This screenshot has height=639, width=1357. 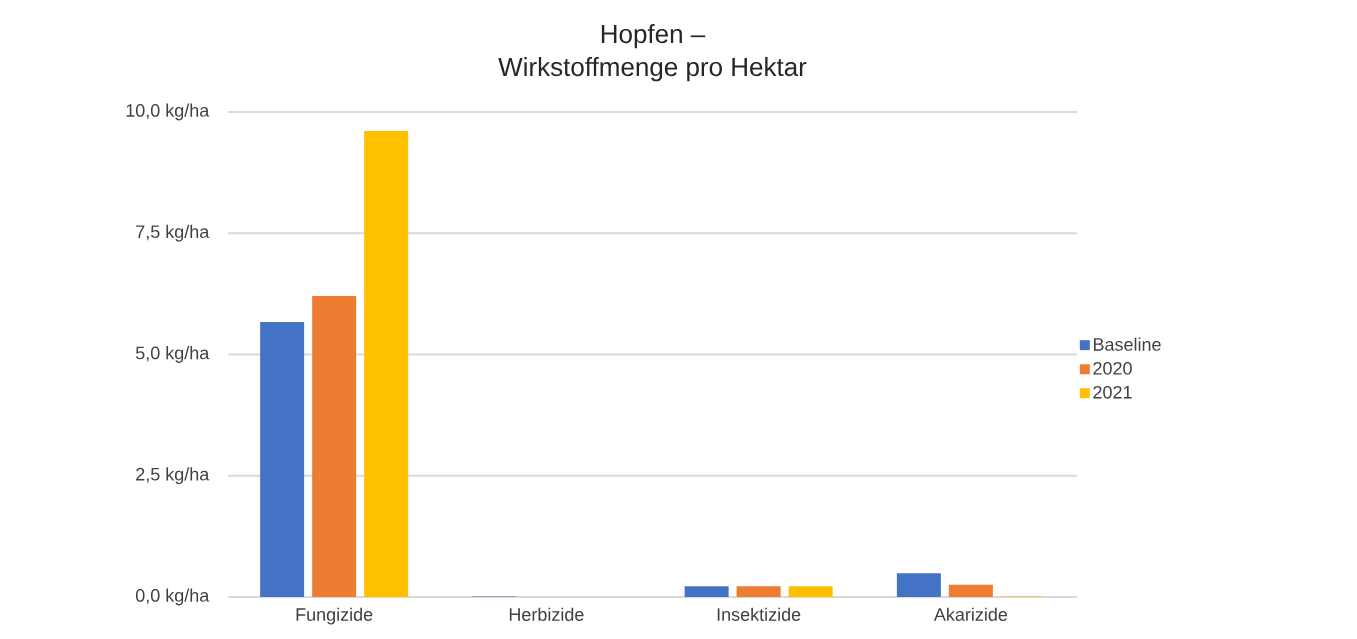 What do you see at coordinates (172, 597) in the screenshot?
I see `y-tick-label: 0,0 kg/ha` at bounding box center [172, 597].